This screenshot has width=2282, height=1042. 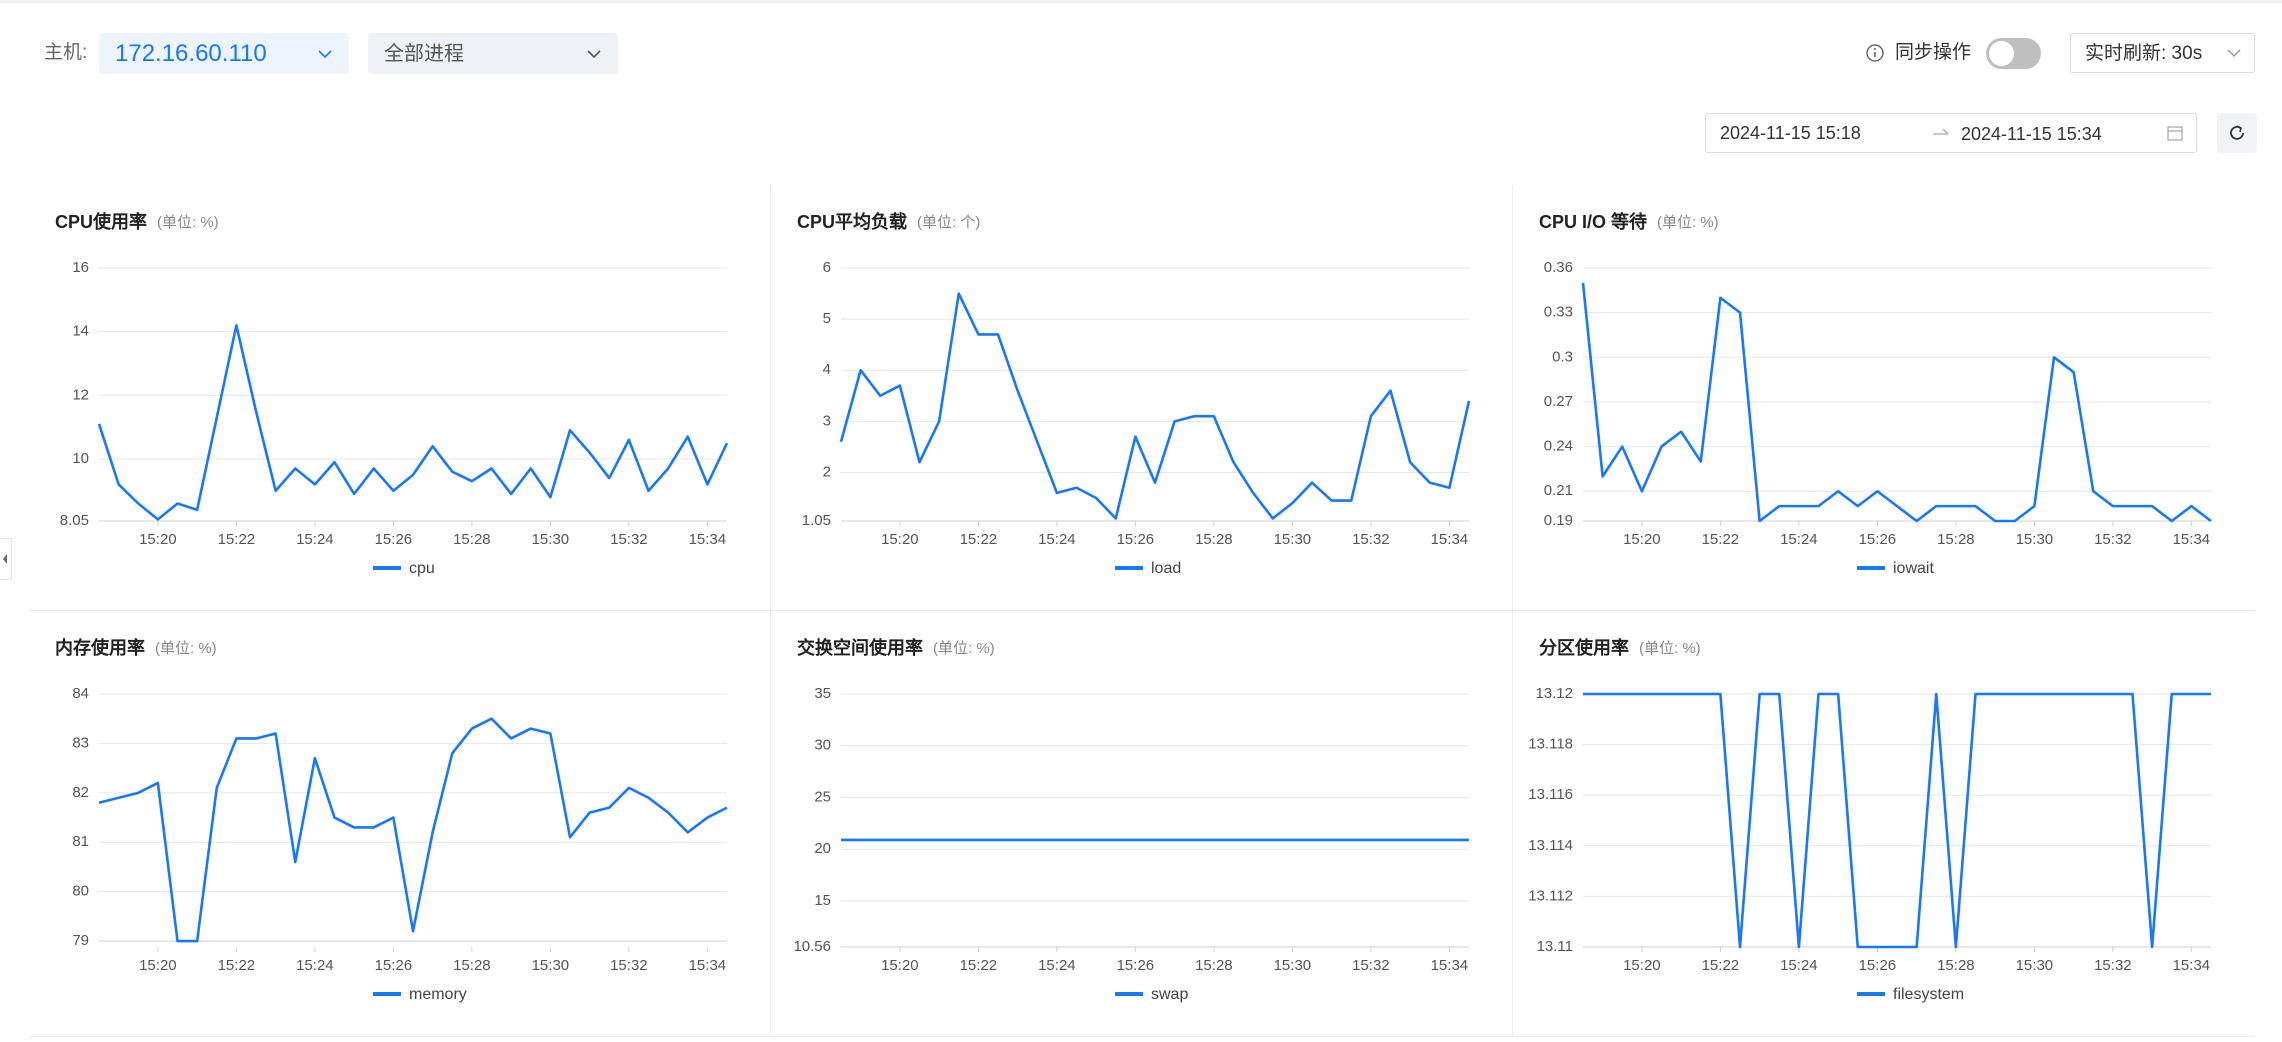 I want to click on y-tick-label: 0.21, so click(x=1558, y=490).